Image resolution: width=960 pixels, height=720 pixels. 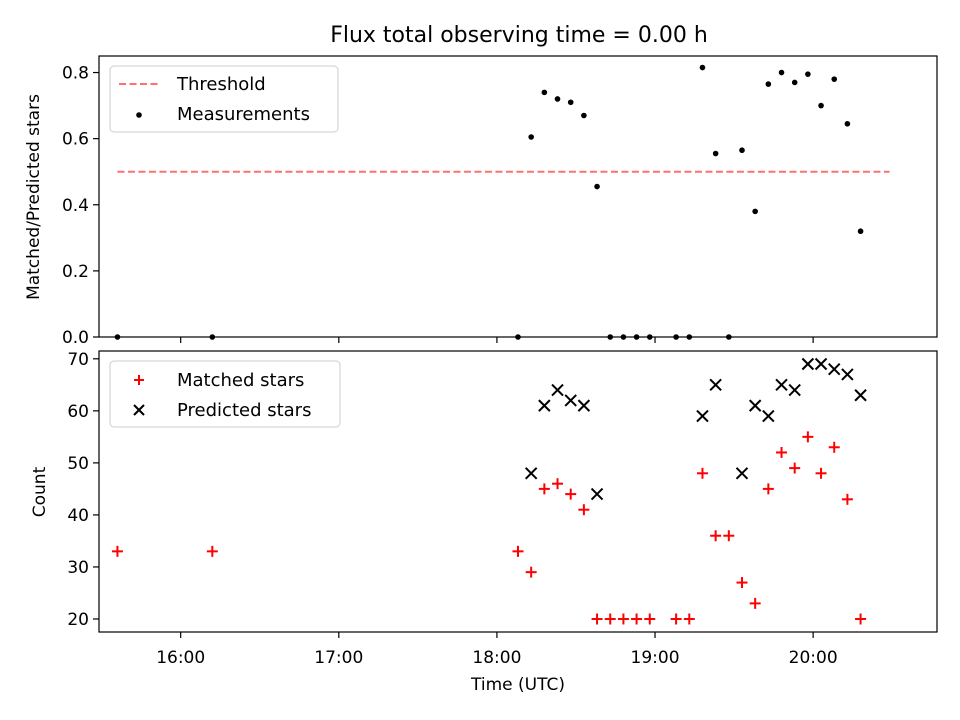 I want to click on figure-title: Flux total observing time = 0.00 h, so click(x=519, y=35).